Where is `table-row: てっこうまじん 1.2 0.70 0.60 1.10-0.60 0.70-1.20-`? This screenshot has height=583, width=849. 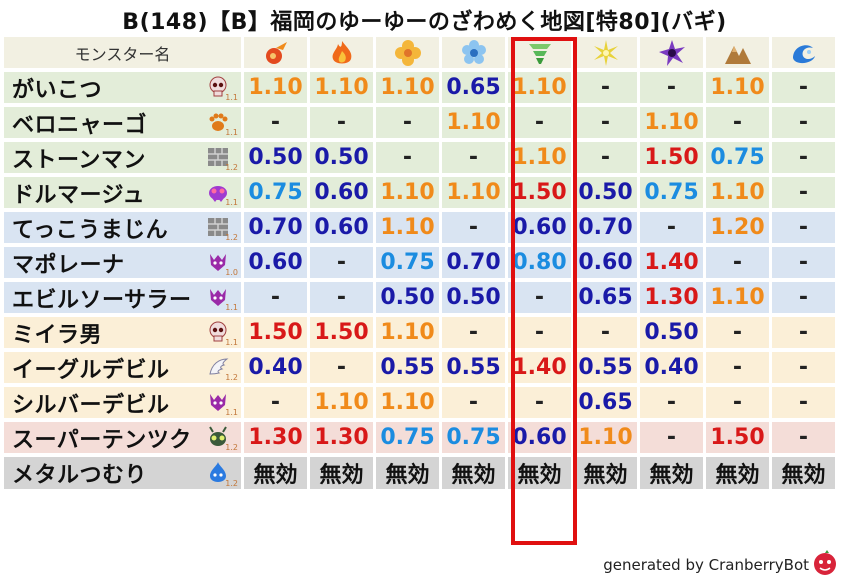
table-row: てっこうまじん 1.2 0.70 0.60 1.10-0.60 0.70-1.20- is located at coordinates (421, 229).